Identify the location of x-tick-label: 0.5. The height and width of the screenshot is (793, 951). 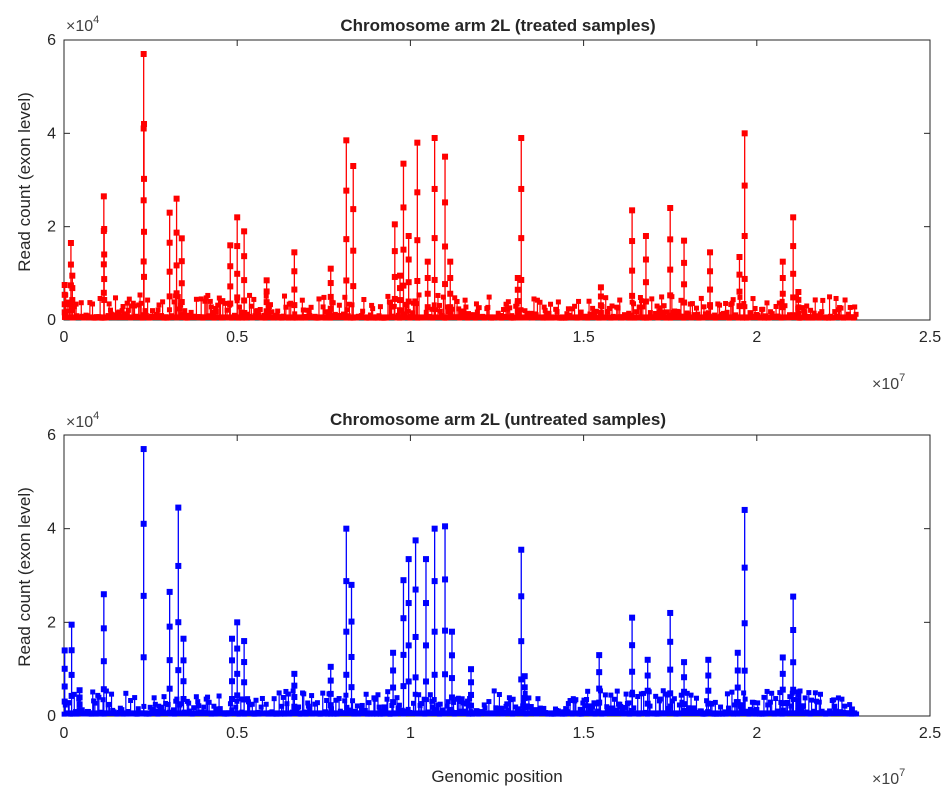
(237, 337).